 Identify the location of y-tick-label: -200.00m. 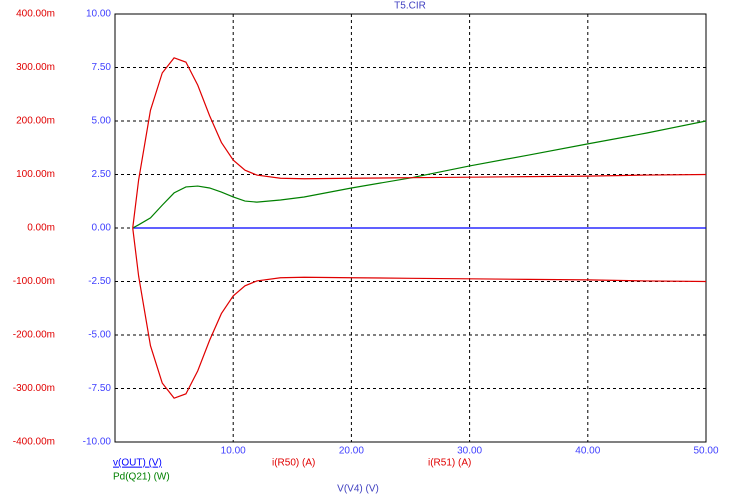
(34, 335).